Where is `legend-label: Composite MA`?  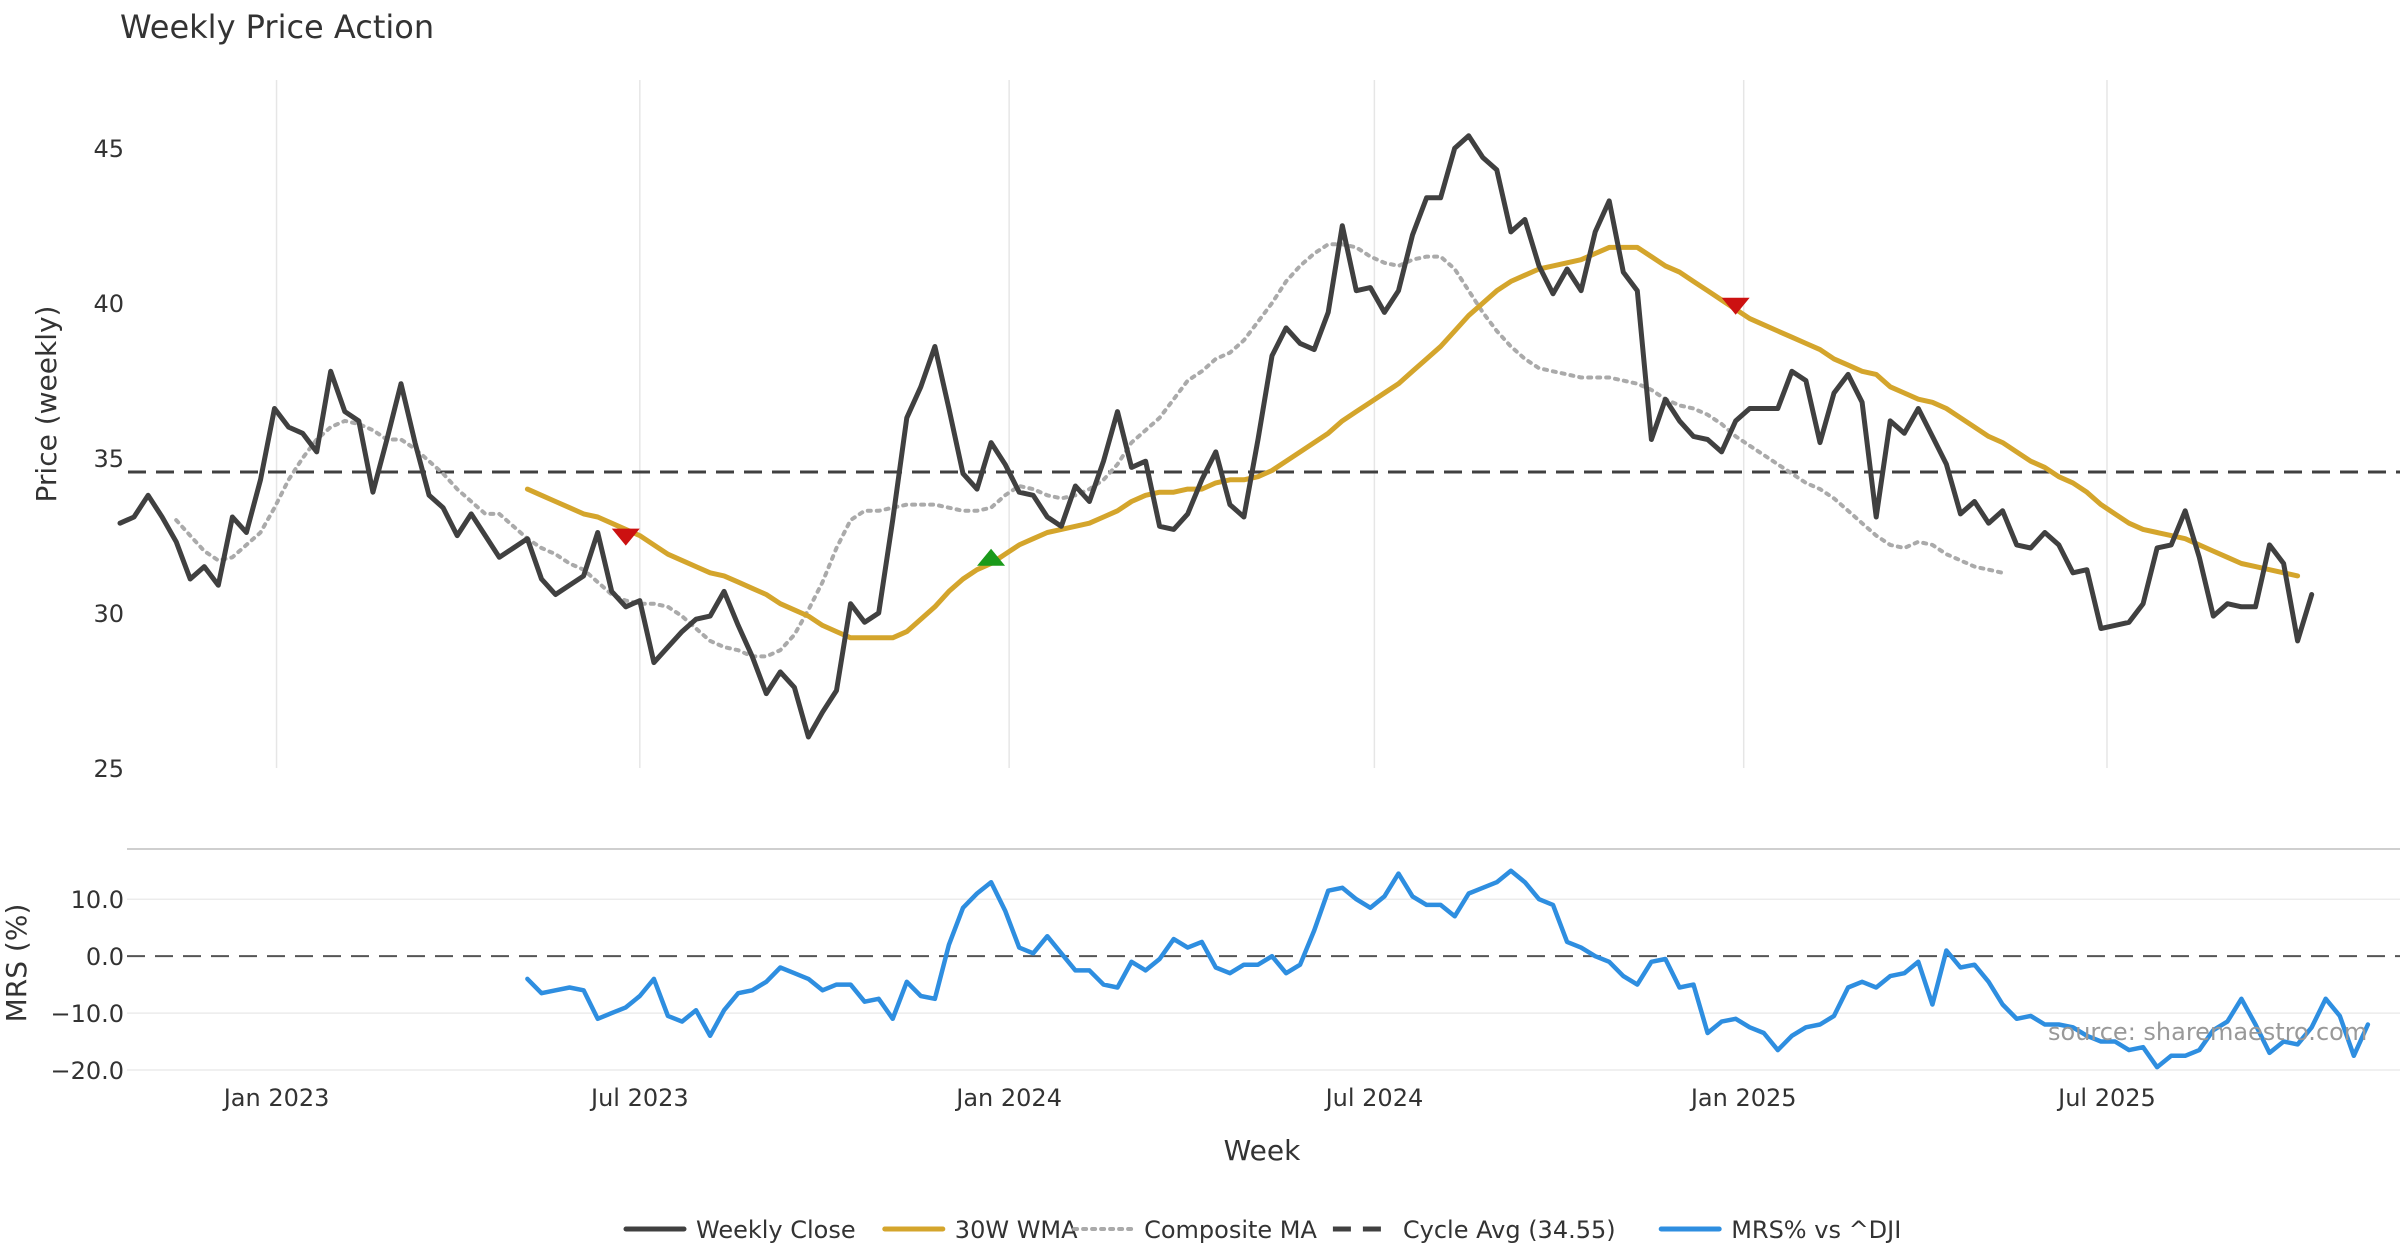 legend-label: Composite MA is located at coordinates (1230, 1230).